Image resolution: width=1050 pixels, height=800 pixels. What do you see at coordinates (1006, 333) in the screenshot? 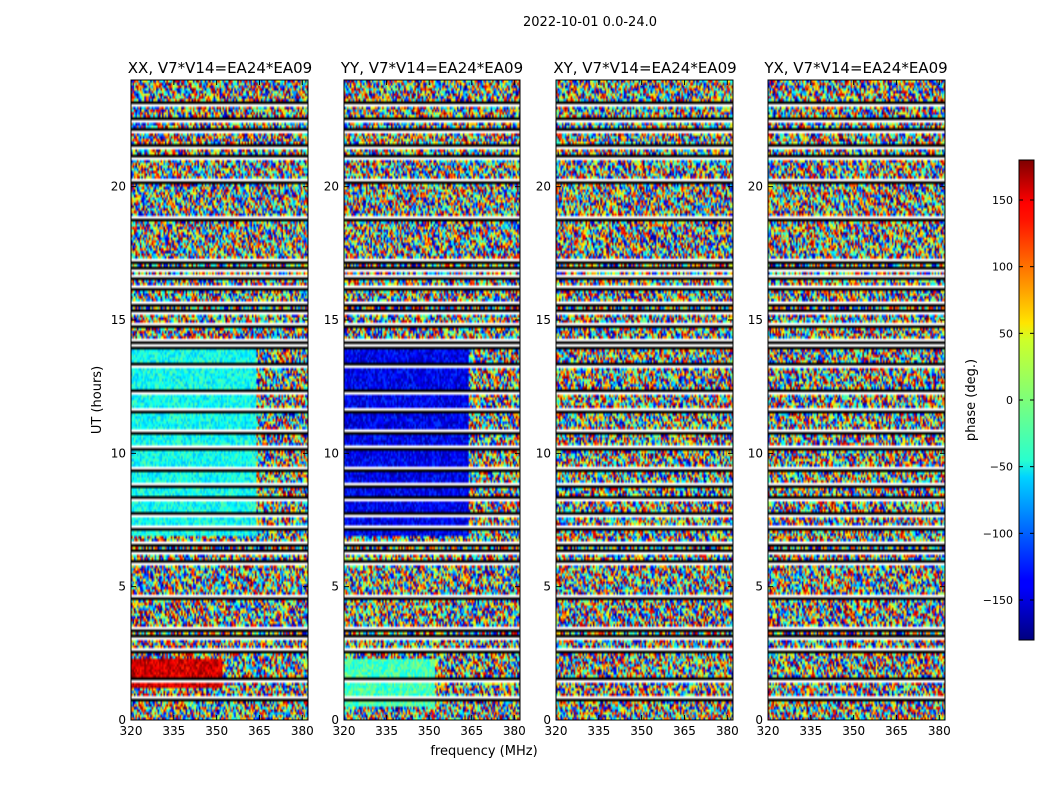
I see `colorbar-tick-label: 50` at bounding box center [1006, 333].